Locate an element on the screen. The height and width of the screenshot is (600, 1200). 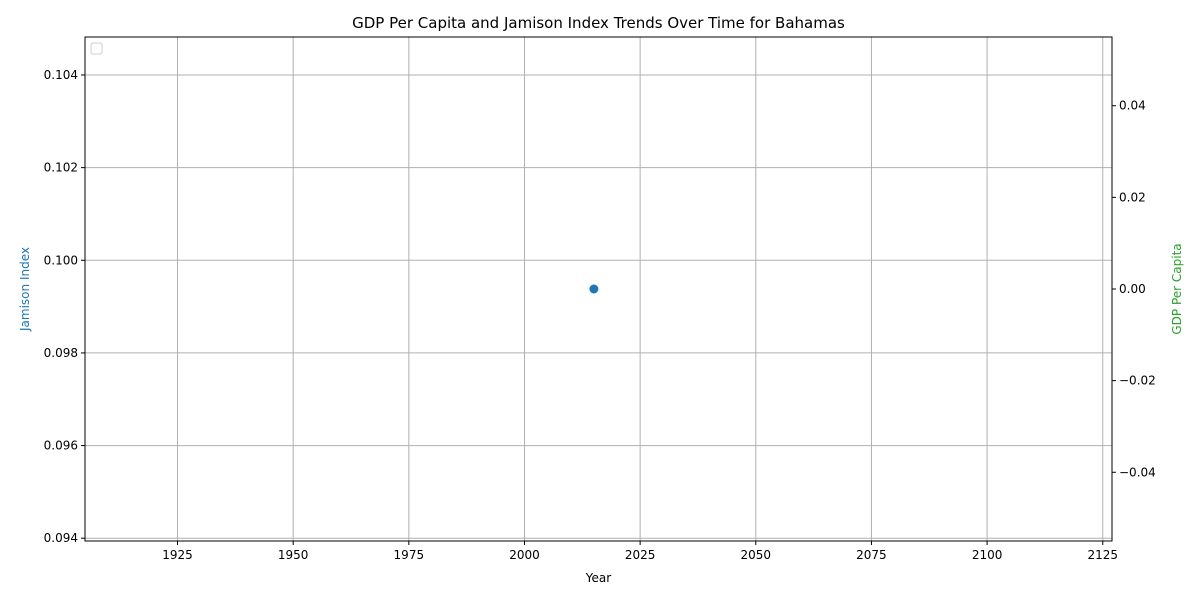
x-tick-label: 1950 is located at coordinates (293, 555).